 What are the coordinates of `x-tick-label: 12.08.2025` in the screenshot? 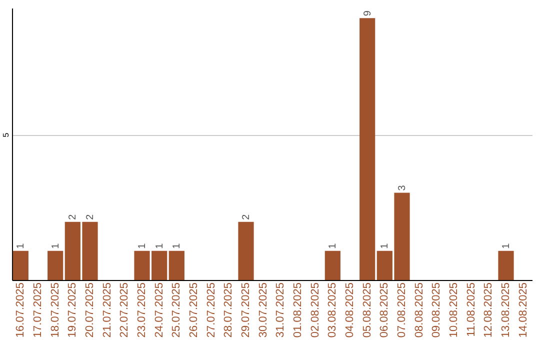 It's located at (488, 310).